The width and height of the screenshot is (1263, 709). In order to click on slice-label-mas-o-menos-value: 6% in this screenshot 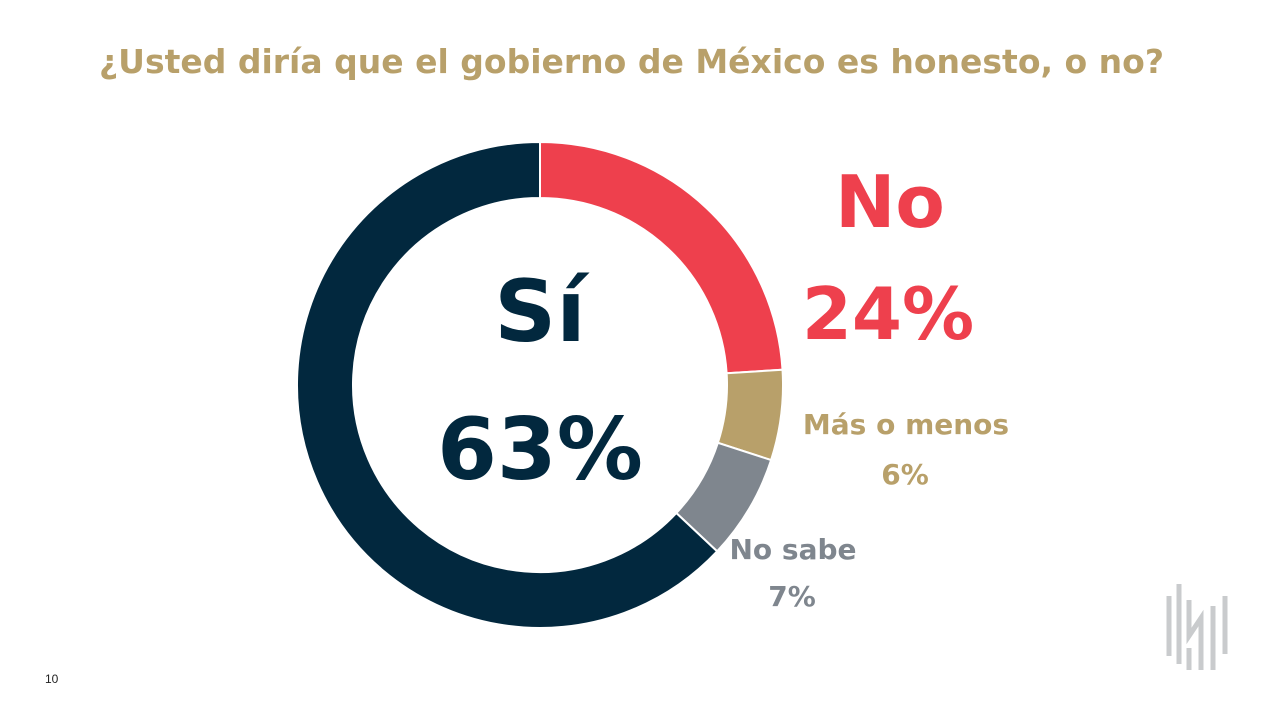, I will do `click(905, 474)`.